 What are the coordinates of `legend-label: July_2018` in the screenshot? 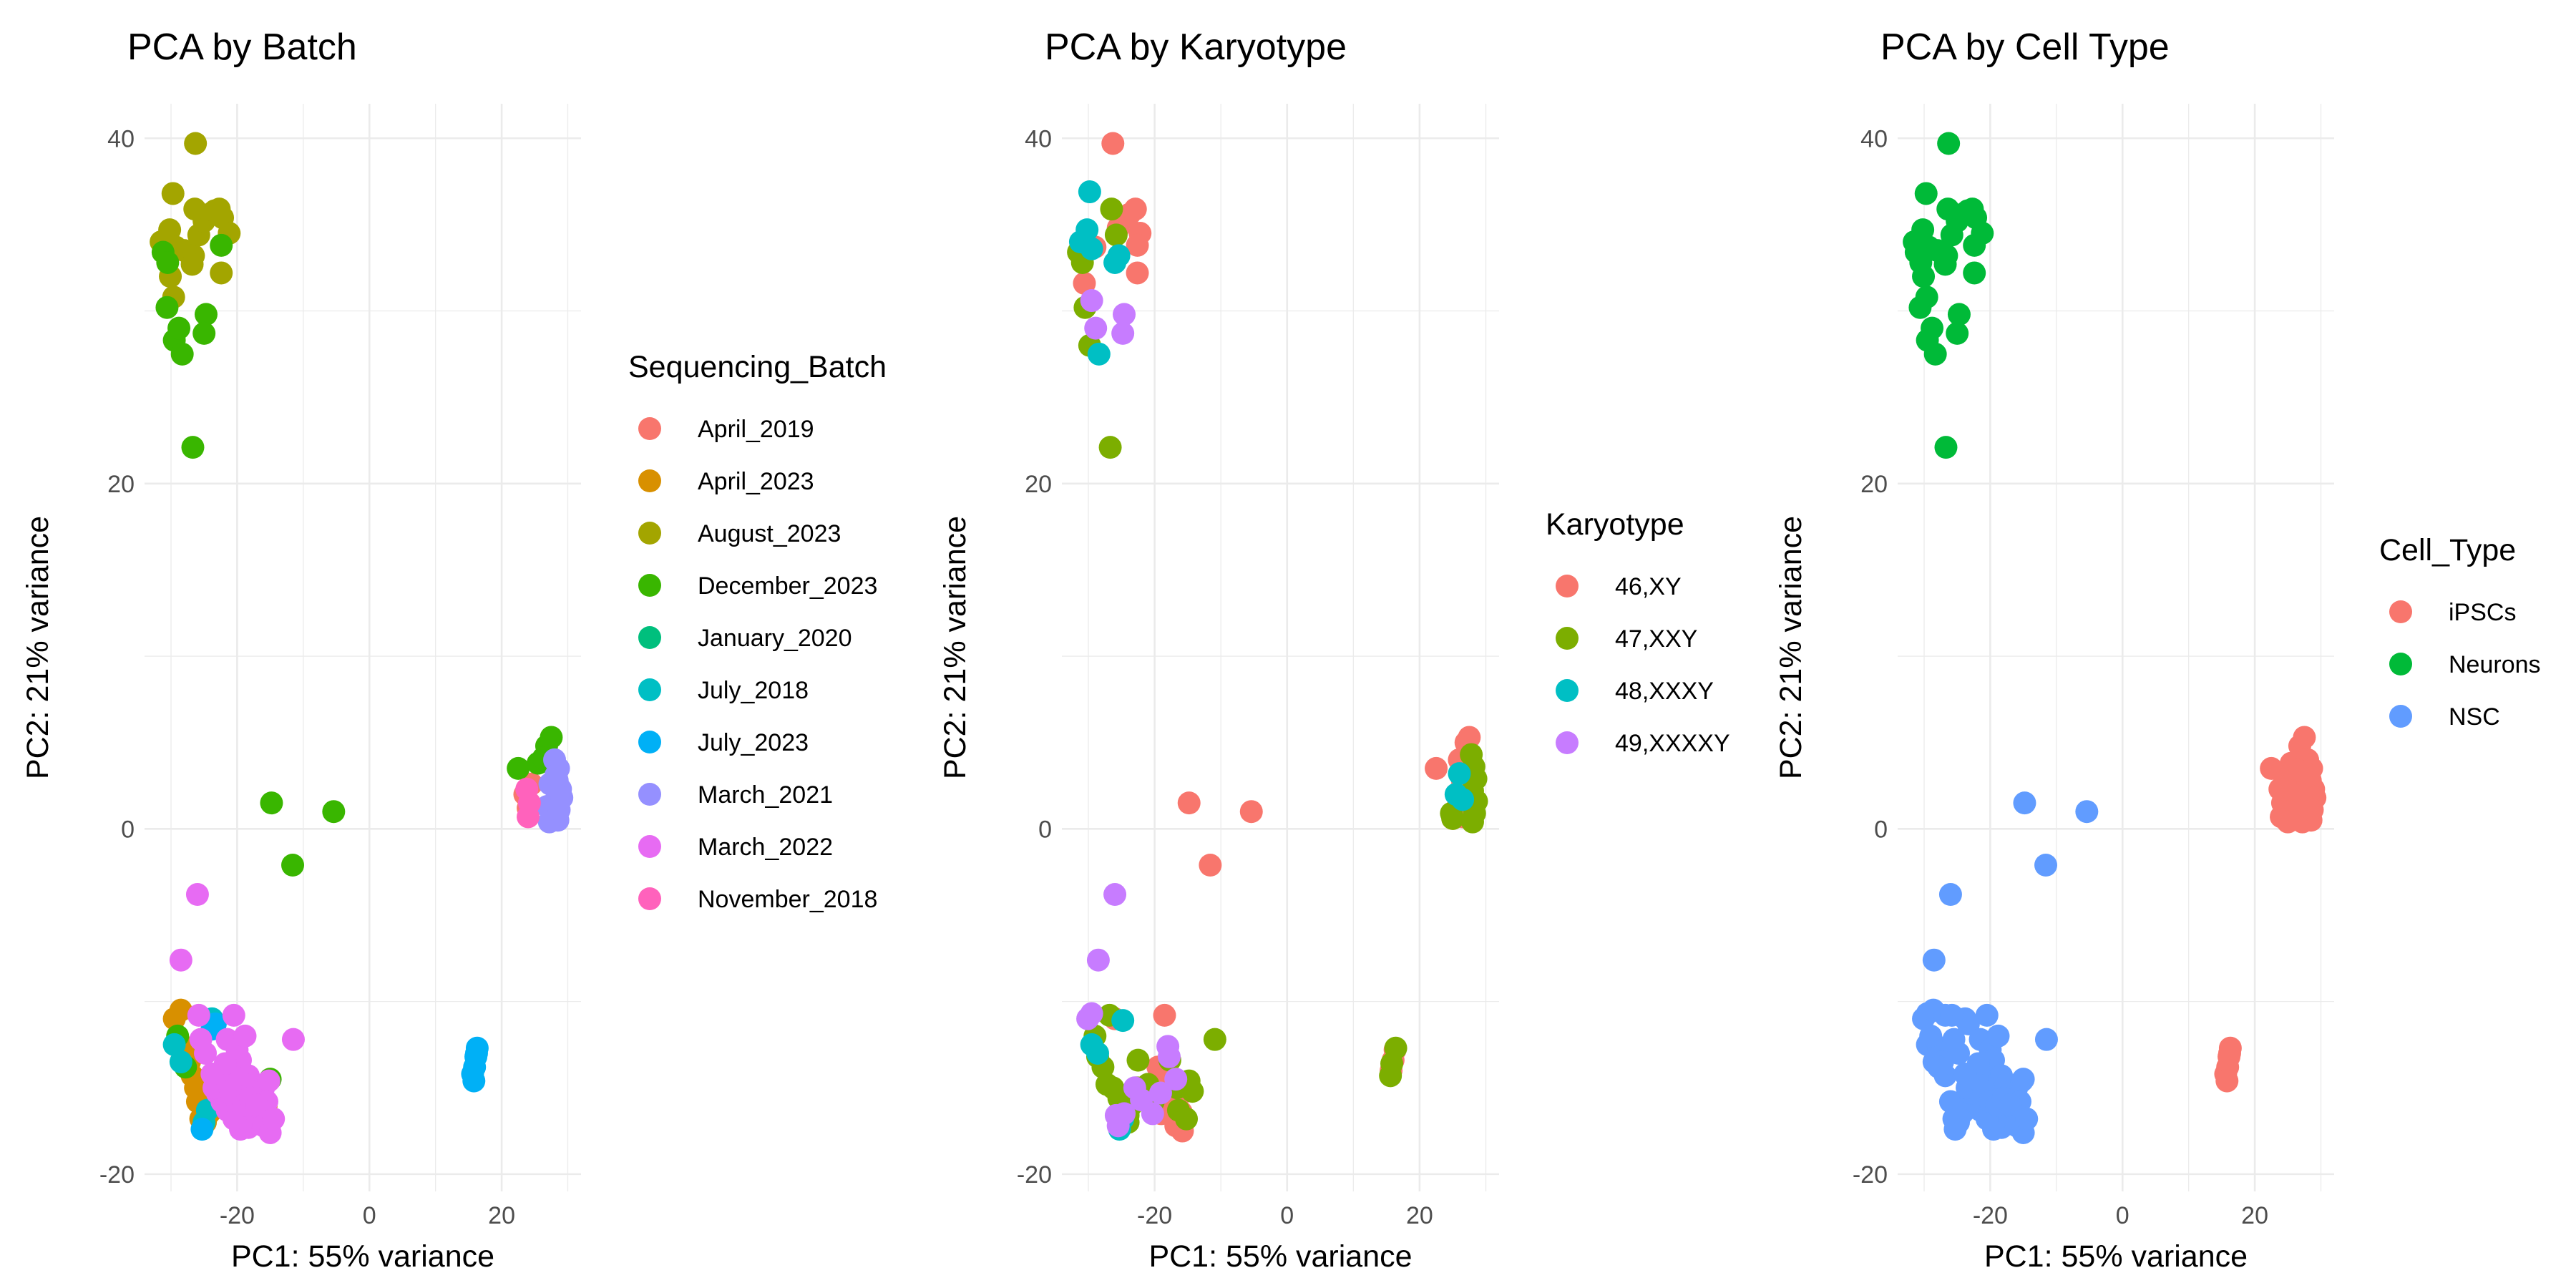 It's located at (753, 690).